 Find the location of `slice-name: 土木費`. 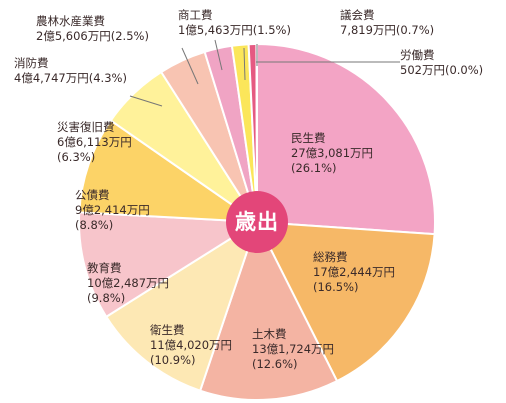

slice-name: 土木費 is located at coordinates (269, 334).